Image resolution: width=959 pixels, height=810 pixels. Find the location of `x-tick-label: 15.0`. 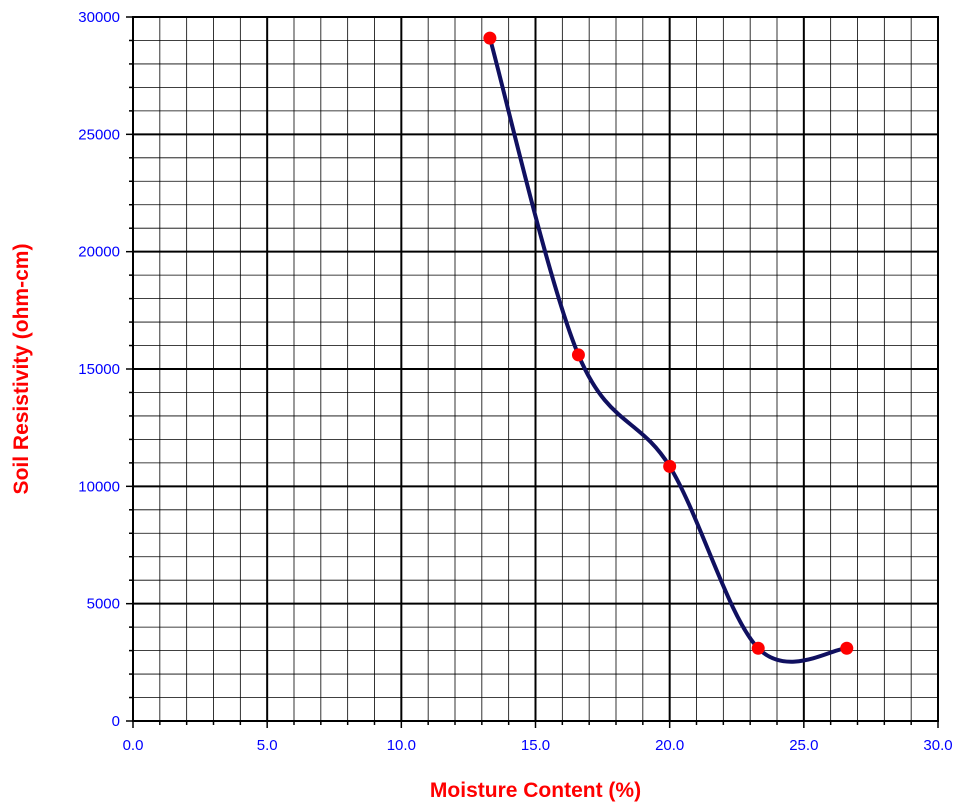

x-tick-label: 15.0 is located at coordinates (535, 745).